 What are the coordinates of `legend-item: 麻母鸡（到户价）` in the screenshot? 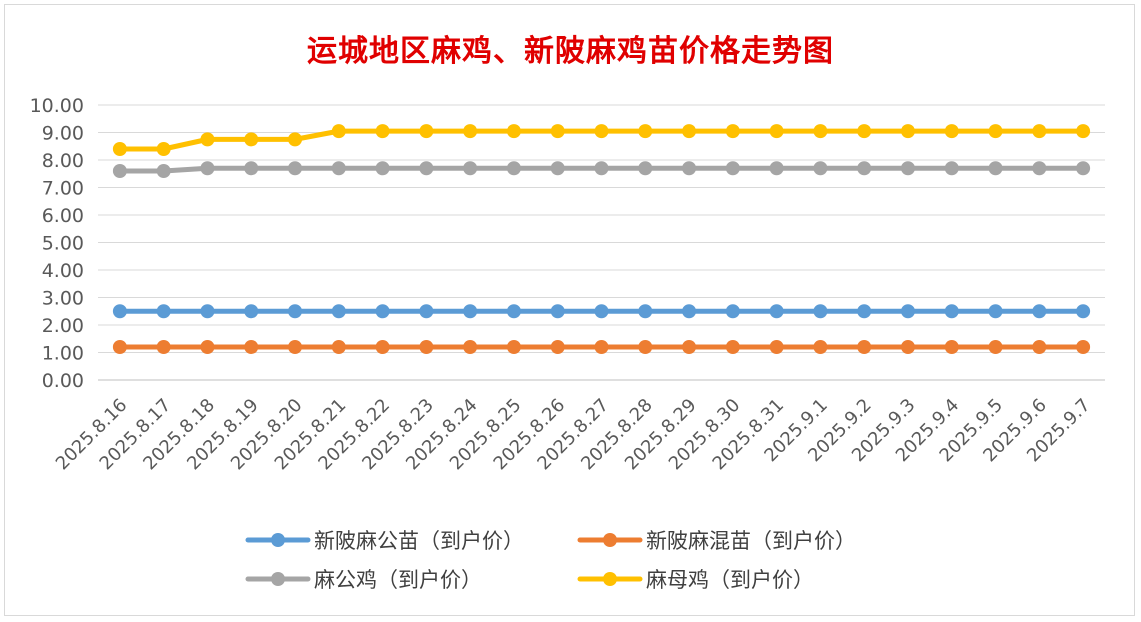 It's located at (695, 580).